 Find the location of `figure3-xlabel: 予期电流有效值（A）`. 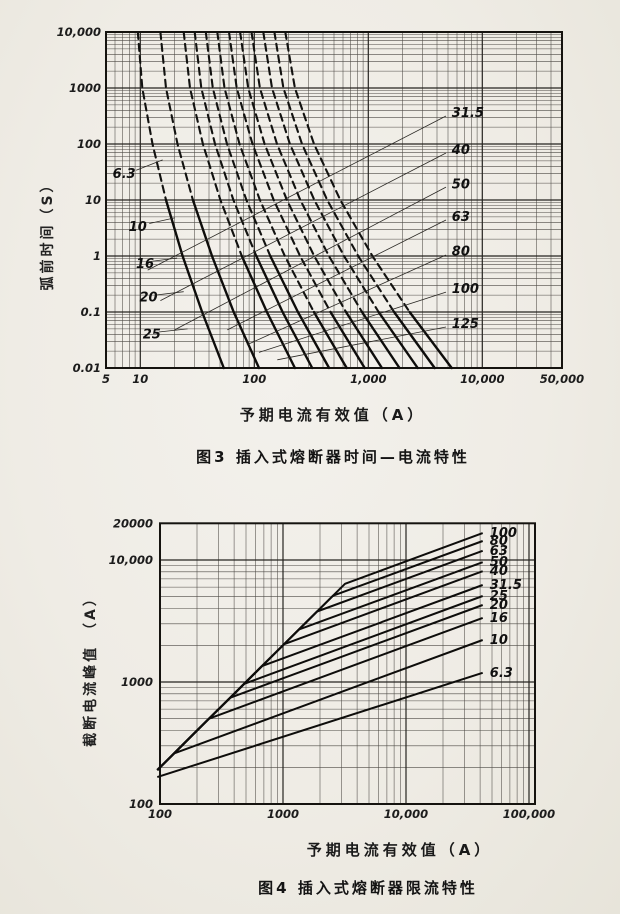

figure3-xlabel: 予期电流有效值（A） is located at coordinates (333, 415).